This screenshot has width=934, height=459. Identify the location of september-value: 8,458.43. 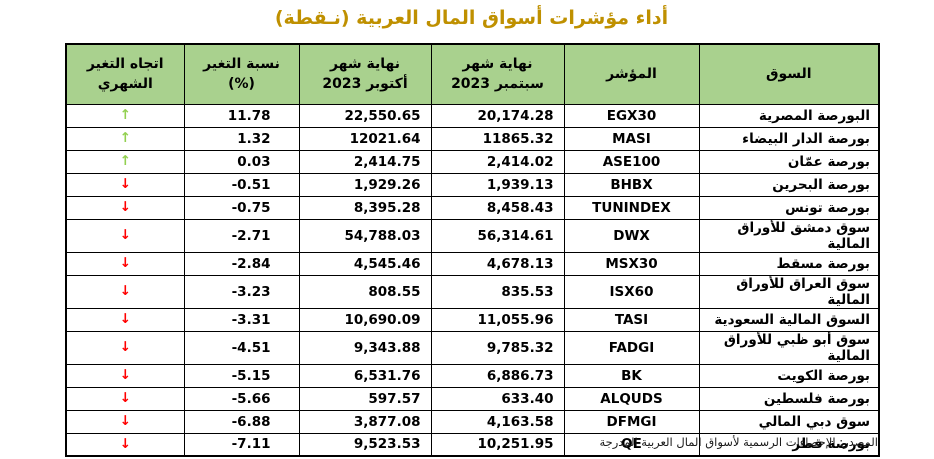
(497, 207).